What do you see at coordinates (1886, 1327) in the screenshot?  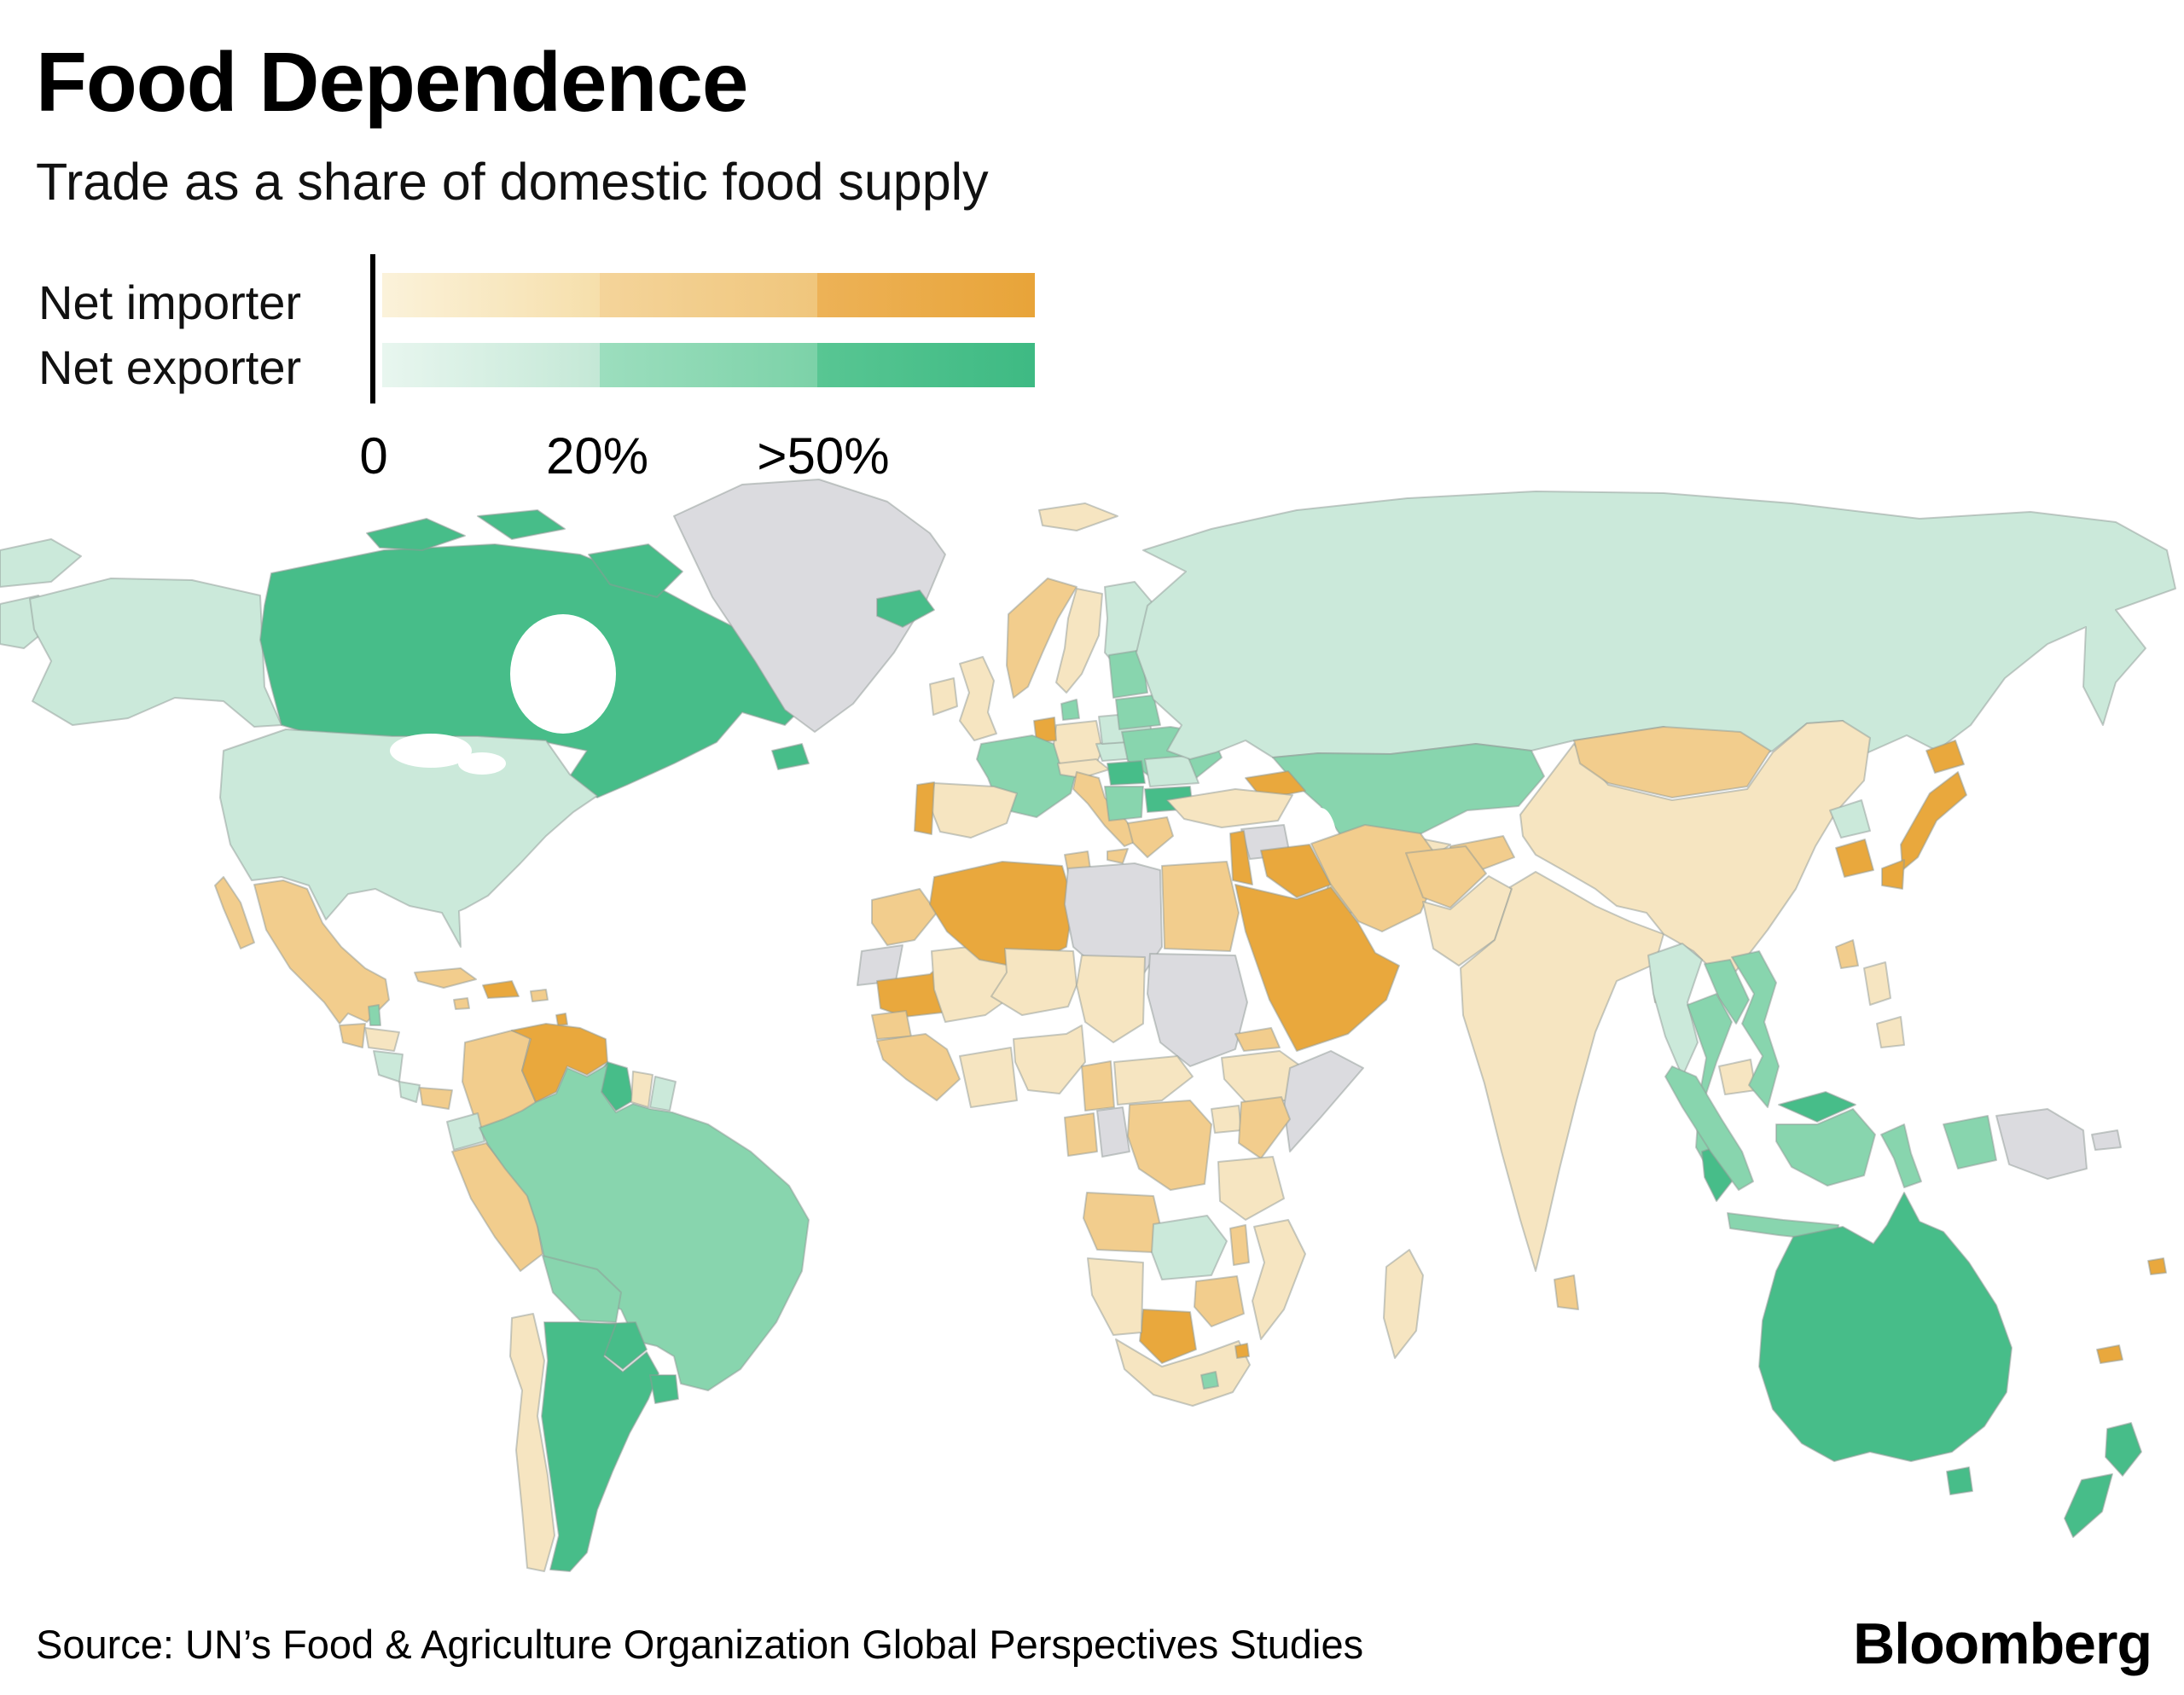 I see `country-australia` at bounding box center [1886, 1327].